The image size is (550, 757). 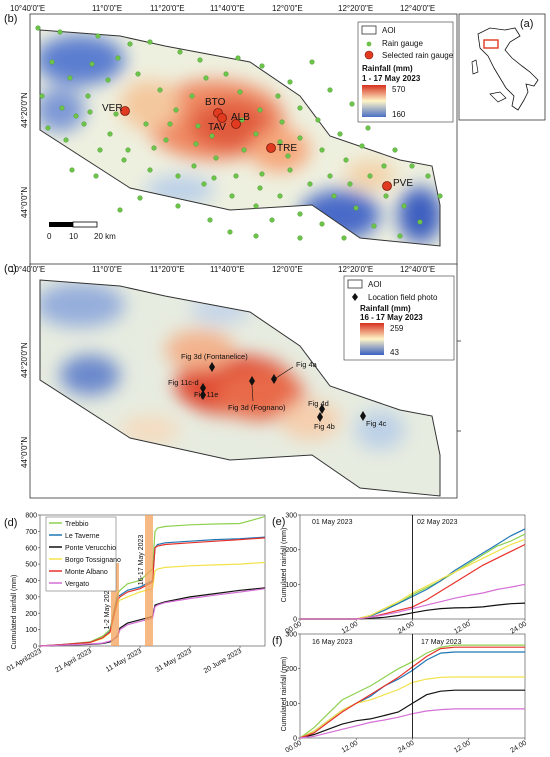 What do you see at coordinates (10, 19) in the screenshot?
I see `panel-label-b: (b)` at bounding box center [10, 19].